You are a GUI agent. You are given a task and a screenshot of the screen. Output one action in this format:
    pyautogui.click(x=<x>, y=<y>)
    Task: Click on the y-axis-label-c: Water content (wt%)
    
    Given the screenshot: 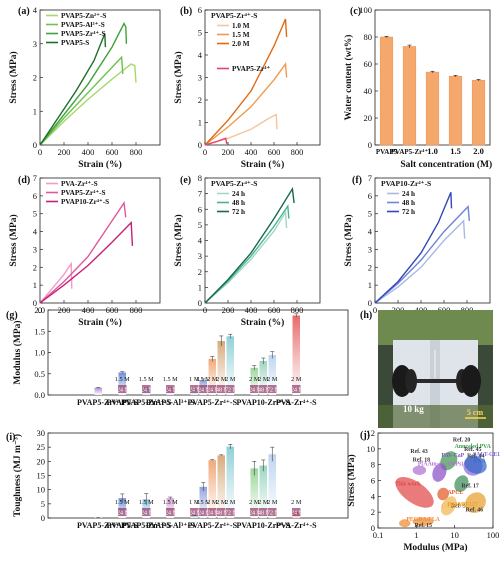 What is the action you would take?
    pyautogui.click(x=348, y=78)
    